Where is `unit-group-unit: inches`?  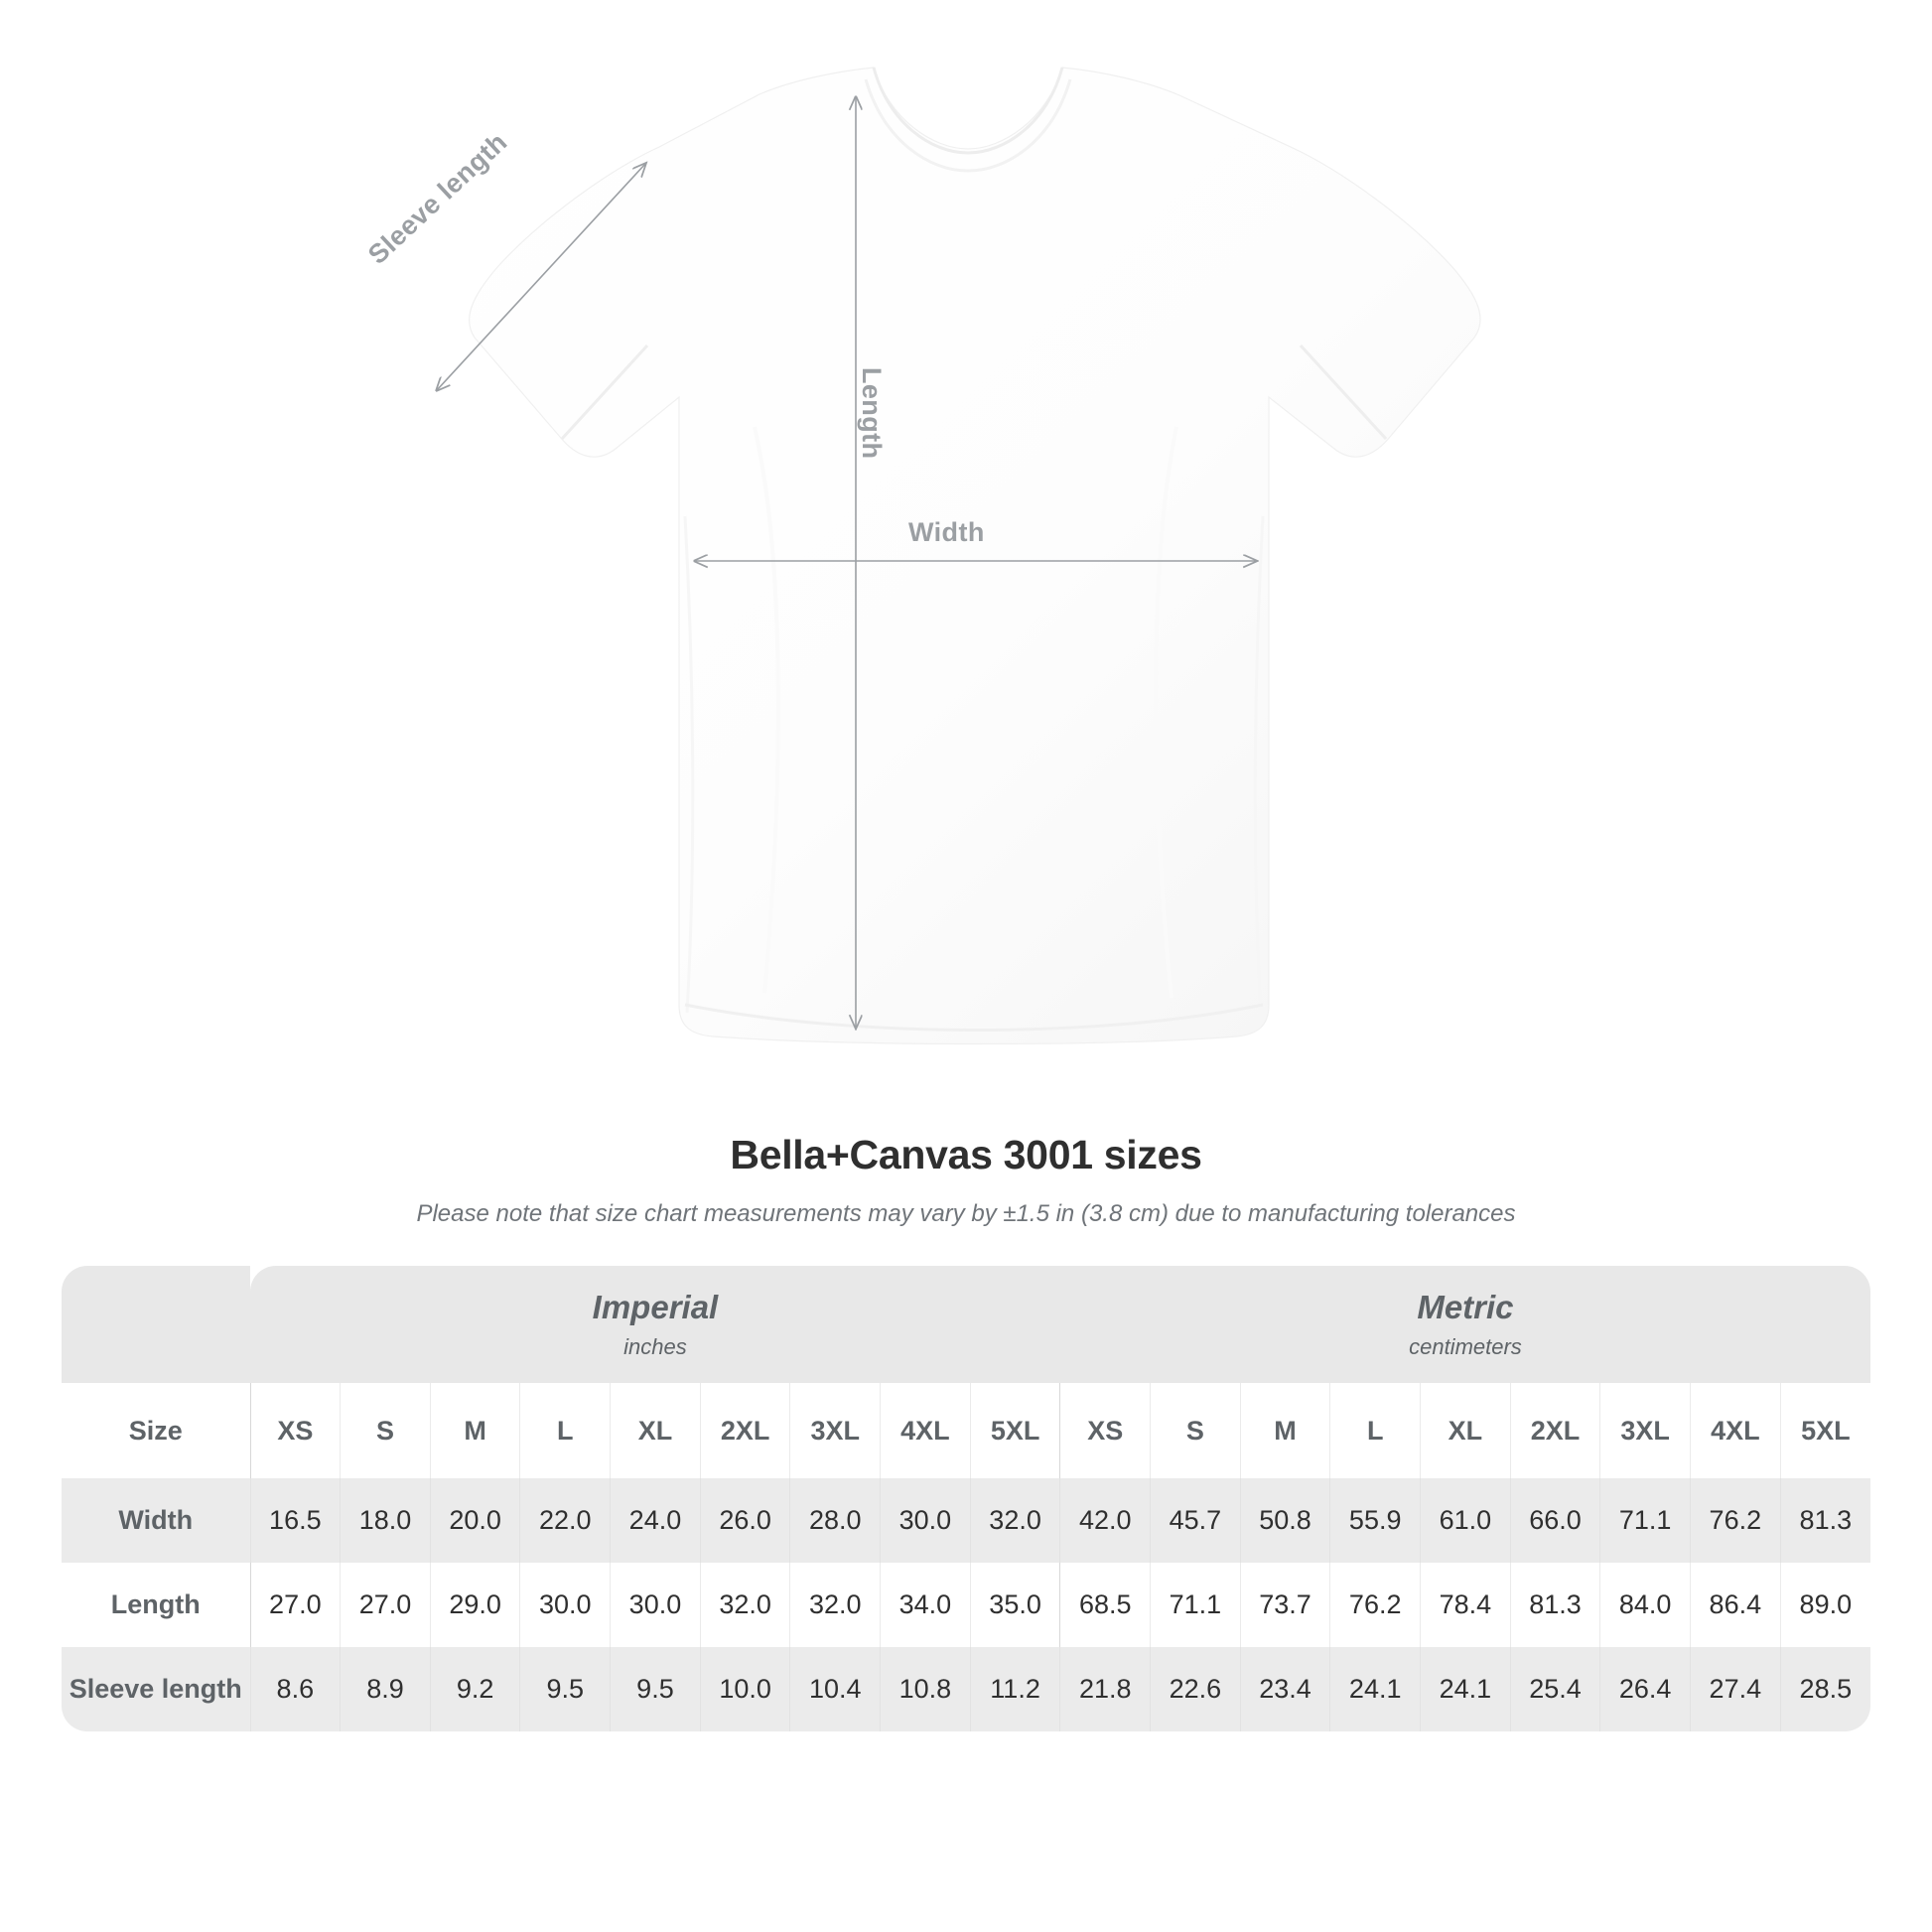
unit-group-unit: inches is located at coordinates (655, 1347).